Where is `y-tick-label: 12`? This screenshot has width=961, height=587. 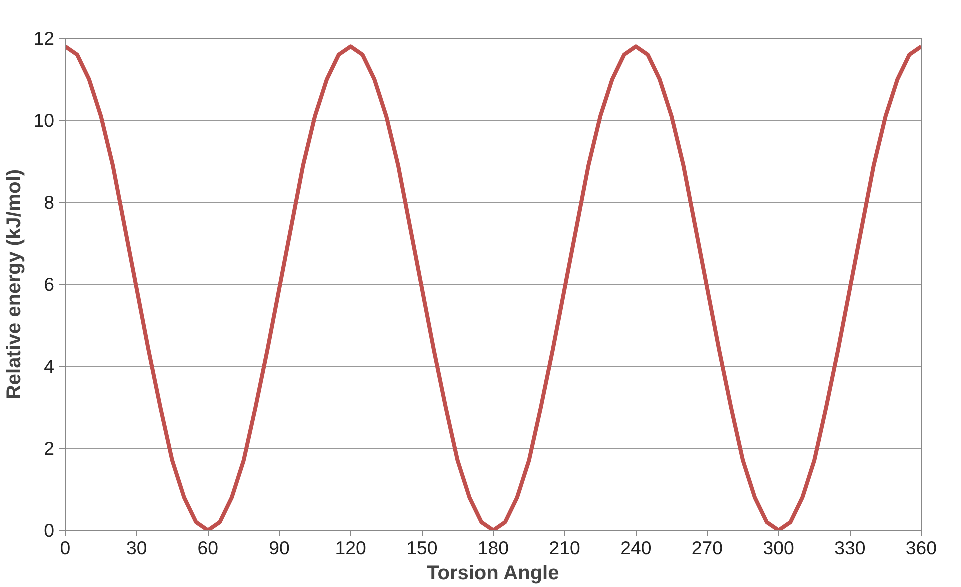 y-tick-label: 12 is located at coordinates (44, 38).